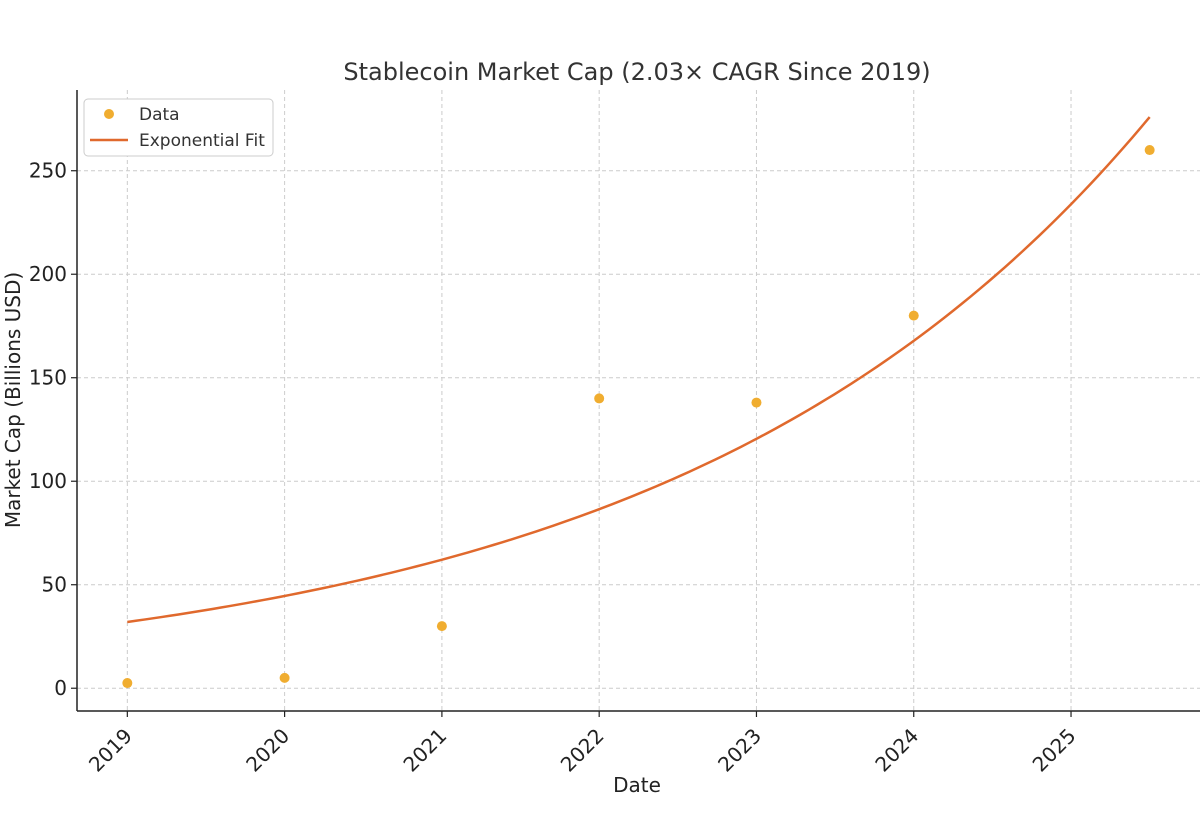 The width and height of the screenshot is (1200, 834). I want to click on legend: Data Exponential Fit, so click(178, 127).